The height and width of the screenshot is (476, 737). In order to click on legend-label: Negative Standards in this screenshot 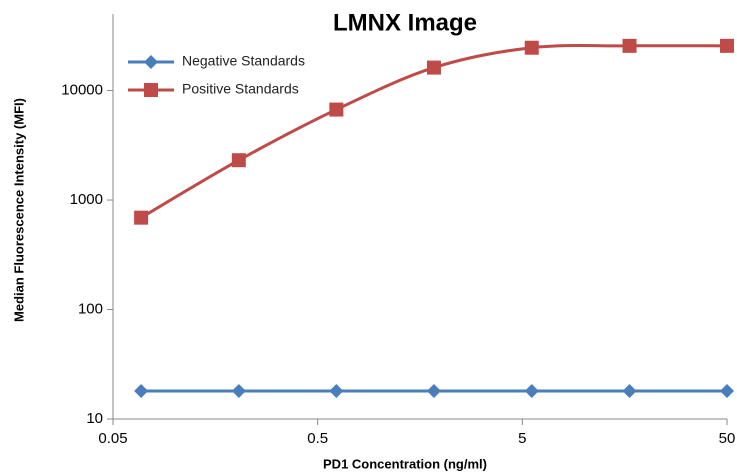, I will do `click(243, 61)`.